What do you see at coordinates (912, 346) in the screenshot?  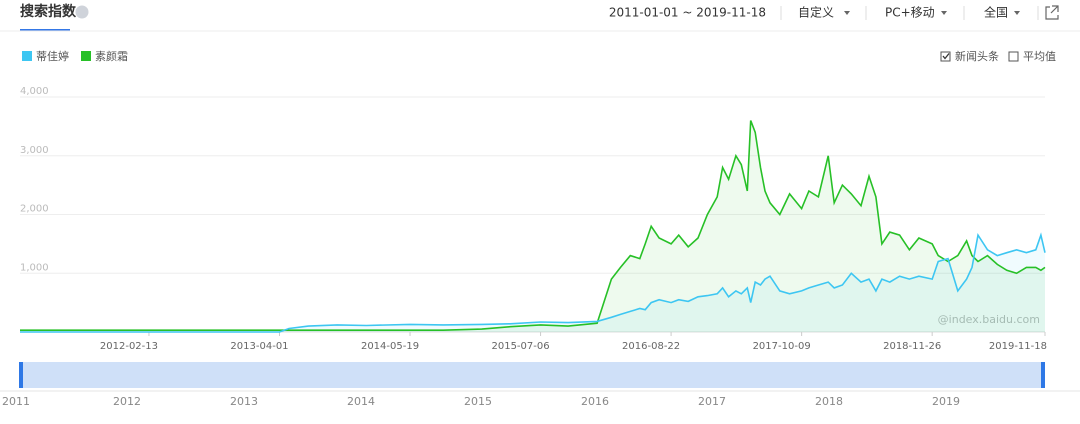 I see `x-tick-label: 2018-11-26` at bounding box center [912, 346].